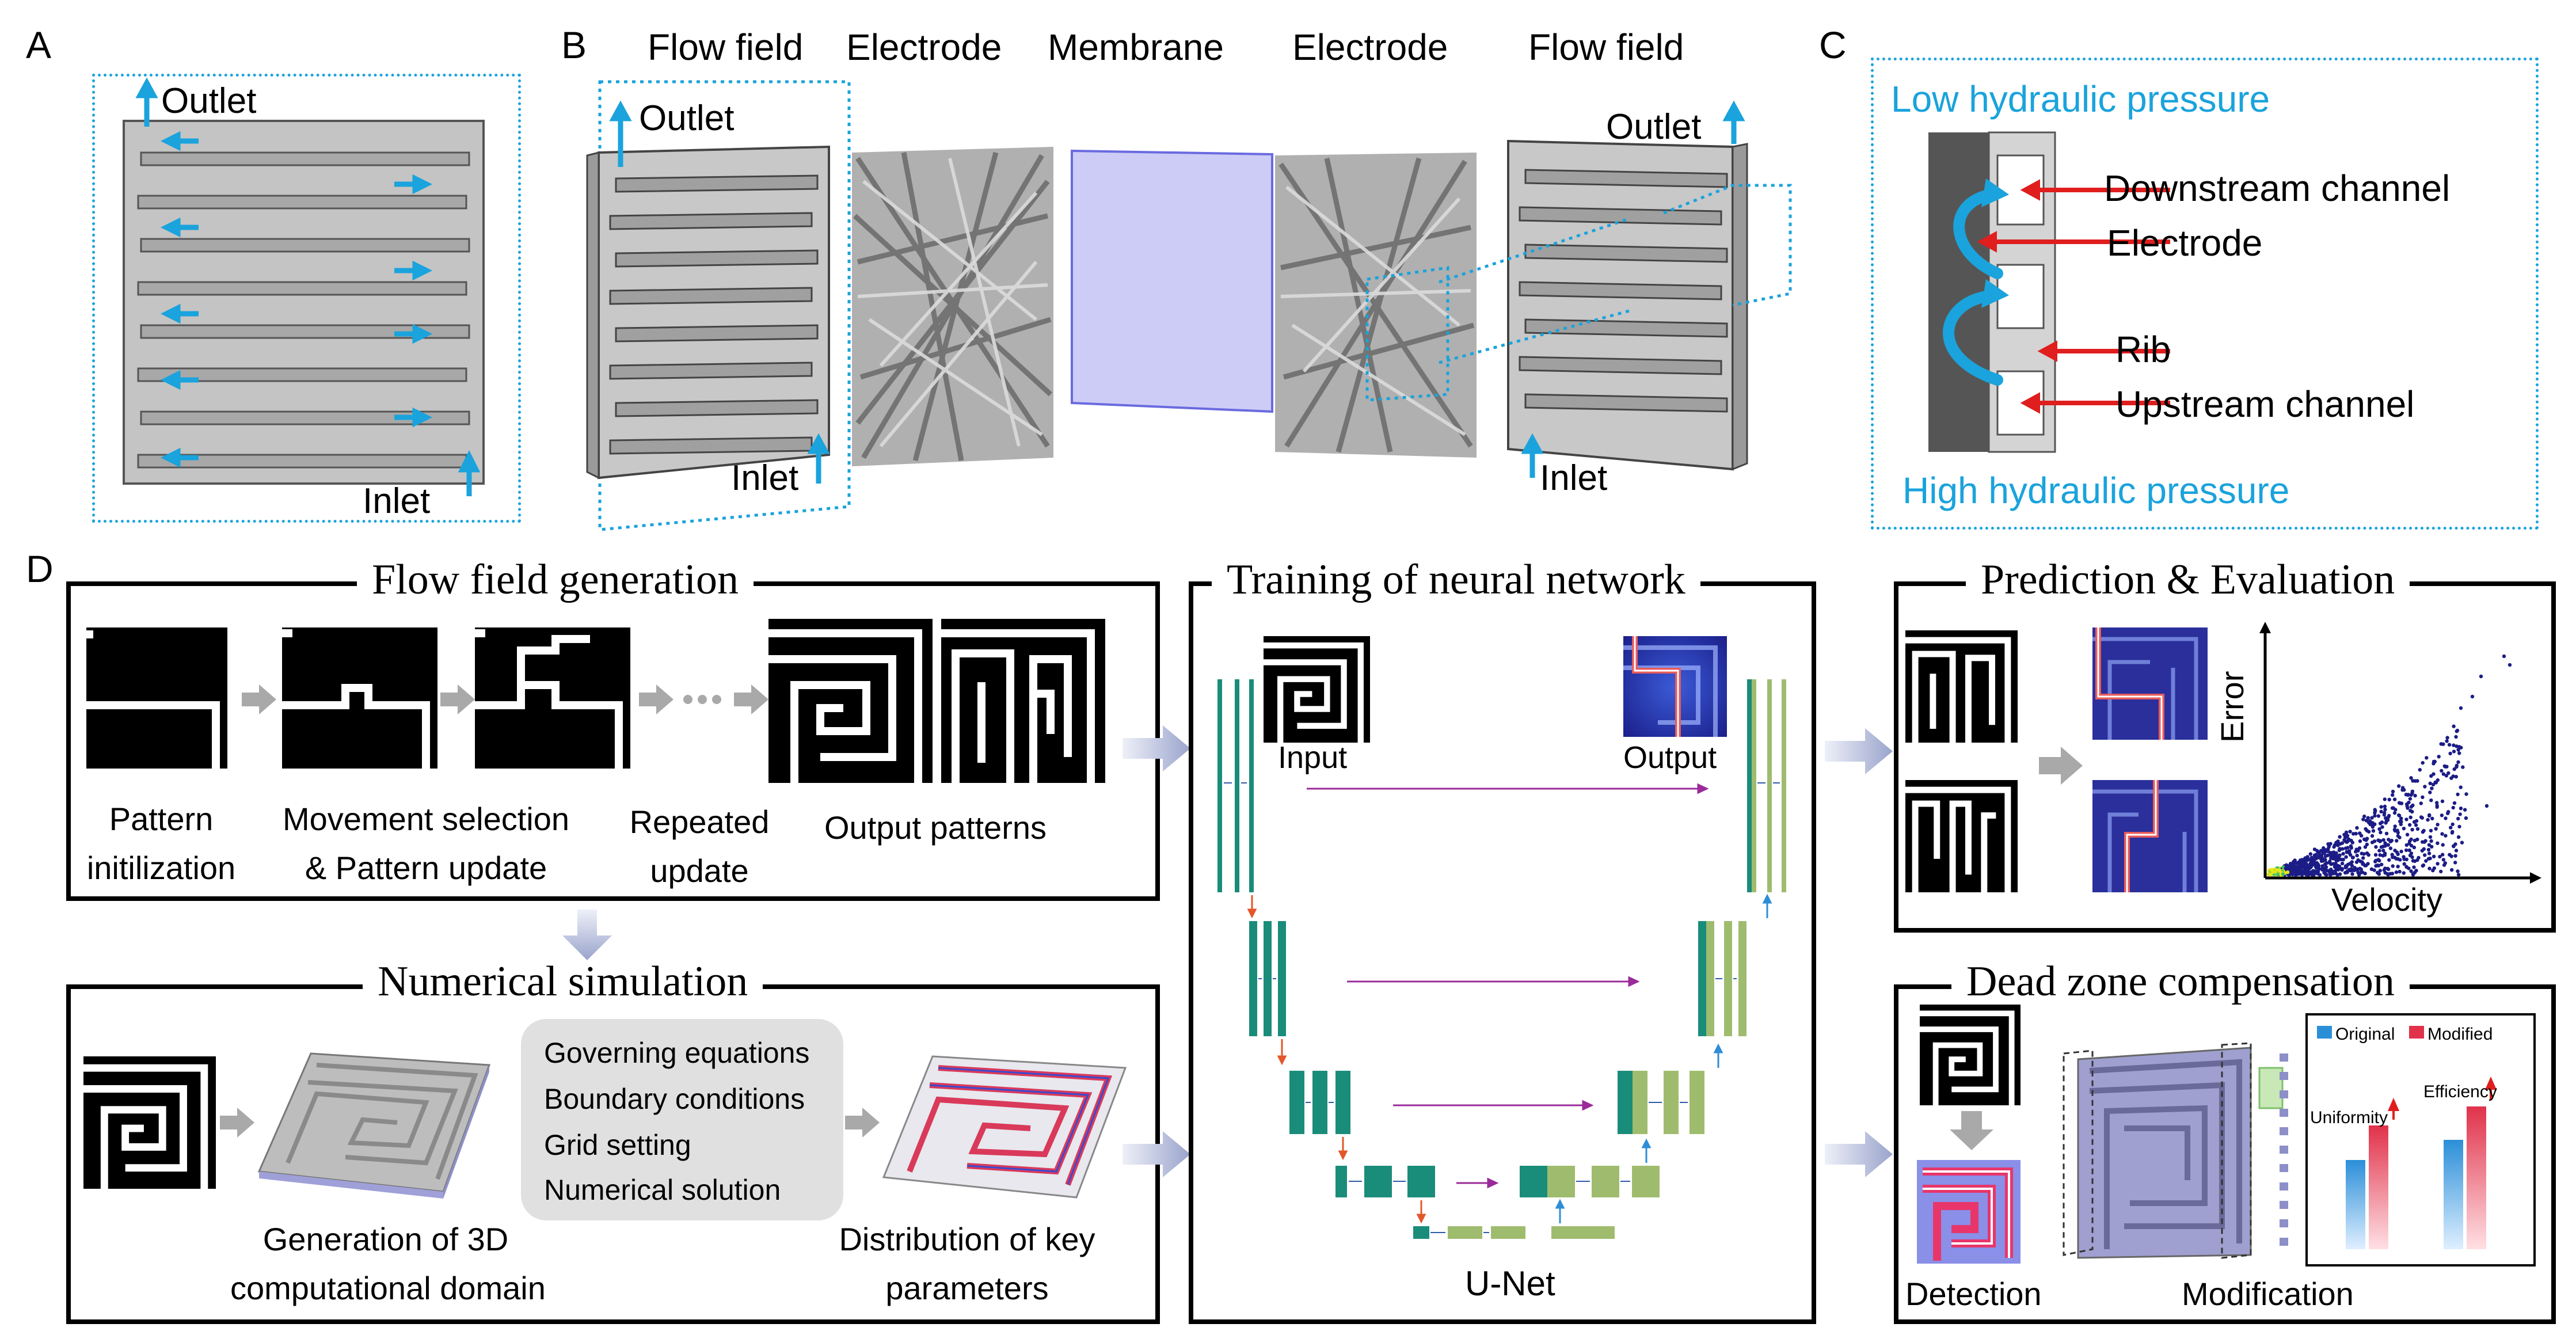 Image resolution: width=2576 pixels, height=1335 pixels. Describe the element at coordinates (2265, 404) in the screenshot. I see `upstream-channel-label: Upstream channel` at that location.